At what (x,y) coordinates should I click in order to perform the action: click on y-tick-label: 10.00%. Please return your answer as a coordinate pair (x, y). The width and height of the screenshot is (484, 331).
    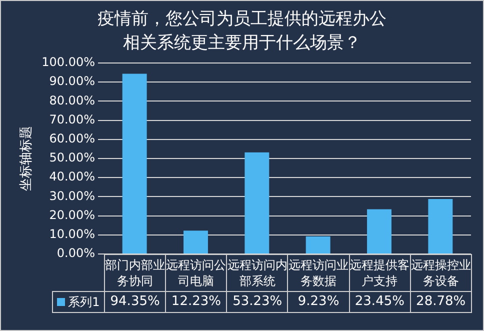
    Looking at the image, I should click on (72, 234).